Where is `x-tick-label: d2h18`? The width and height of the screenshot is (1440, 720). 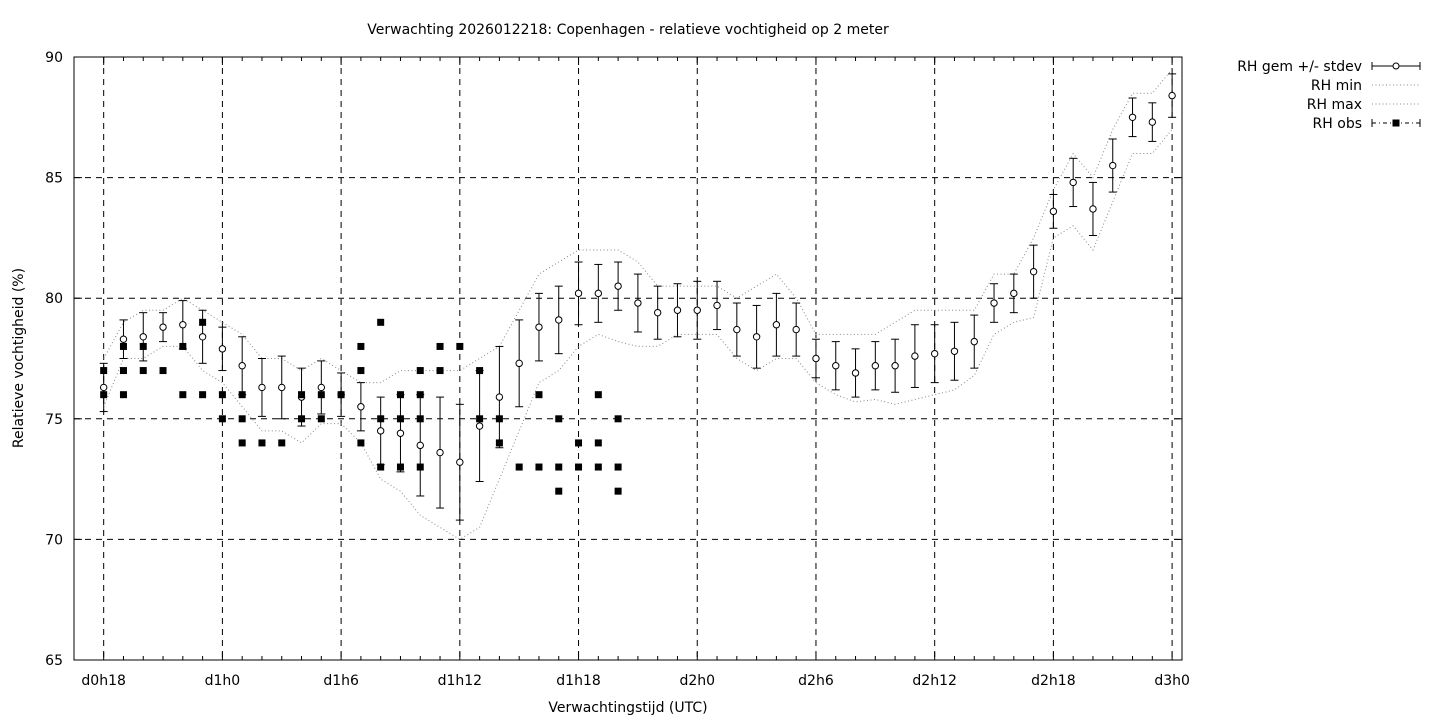 x-tick-label: d2h18 is located at coordinates (1053, 681).